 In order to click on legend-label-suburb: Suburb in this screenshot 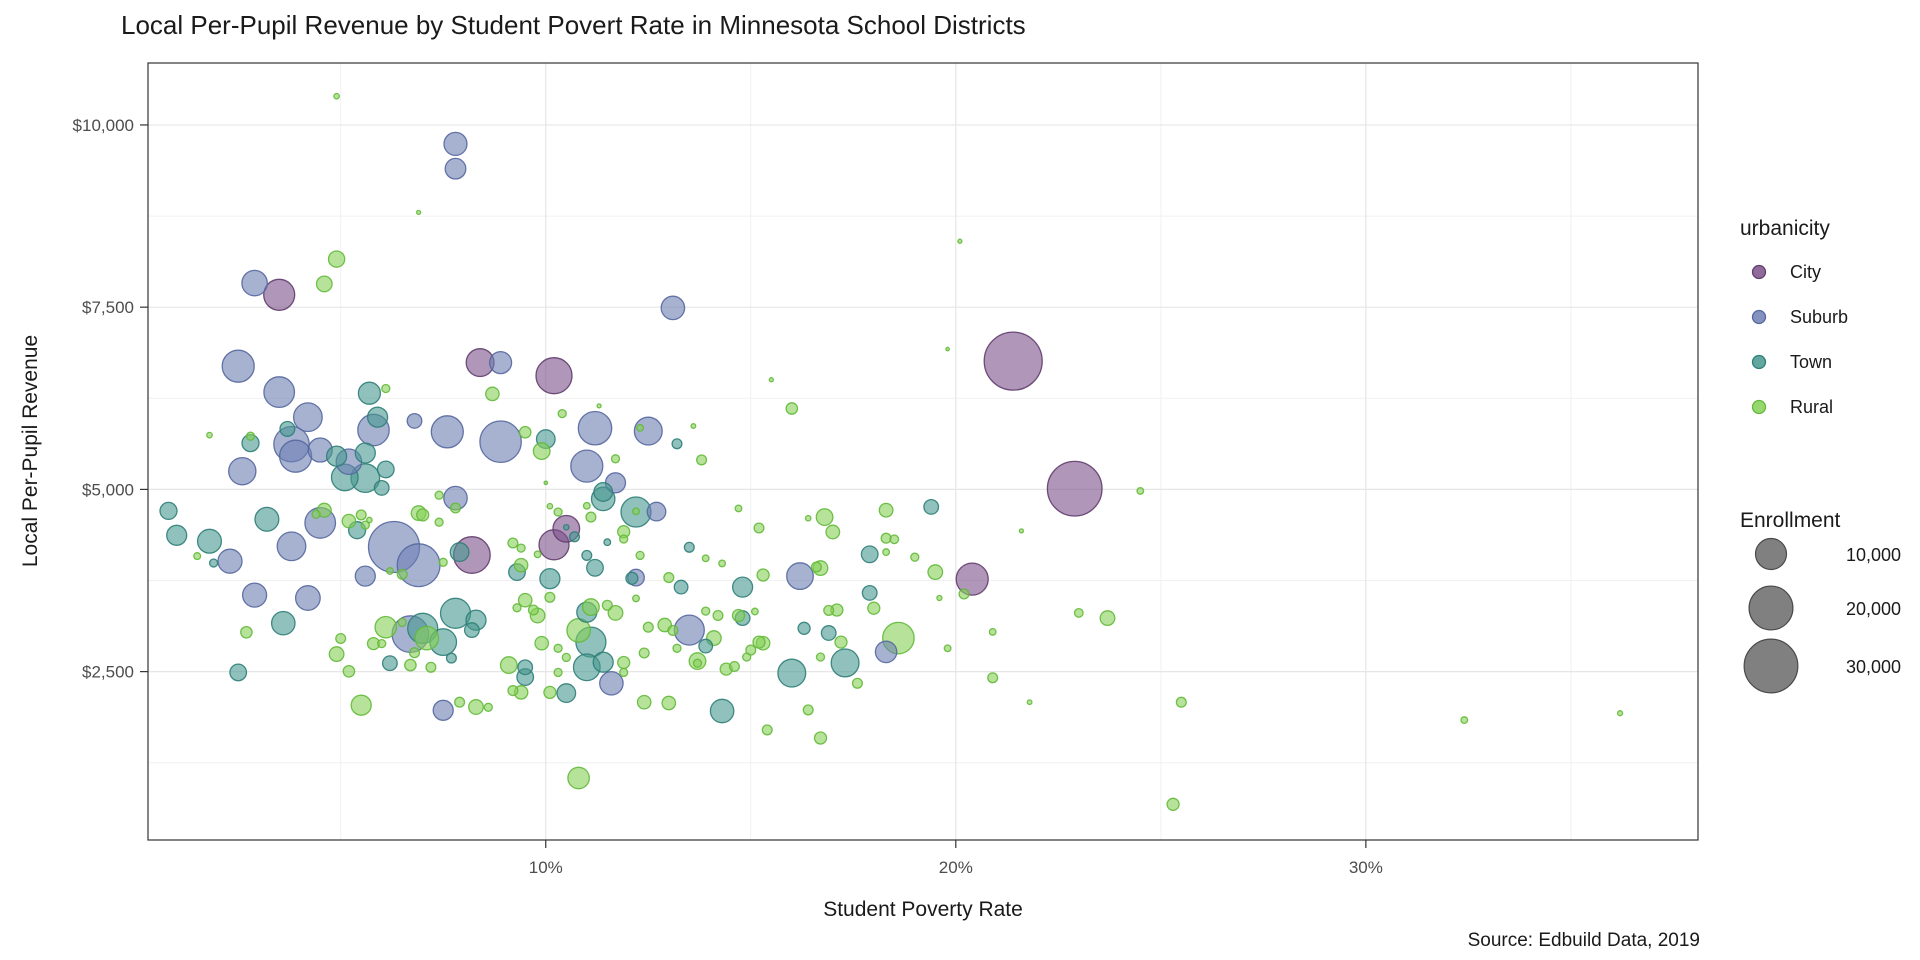, I will do `click(1819, 317)`.